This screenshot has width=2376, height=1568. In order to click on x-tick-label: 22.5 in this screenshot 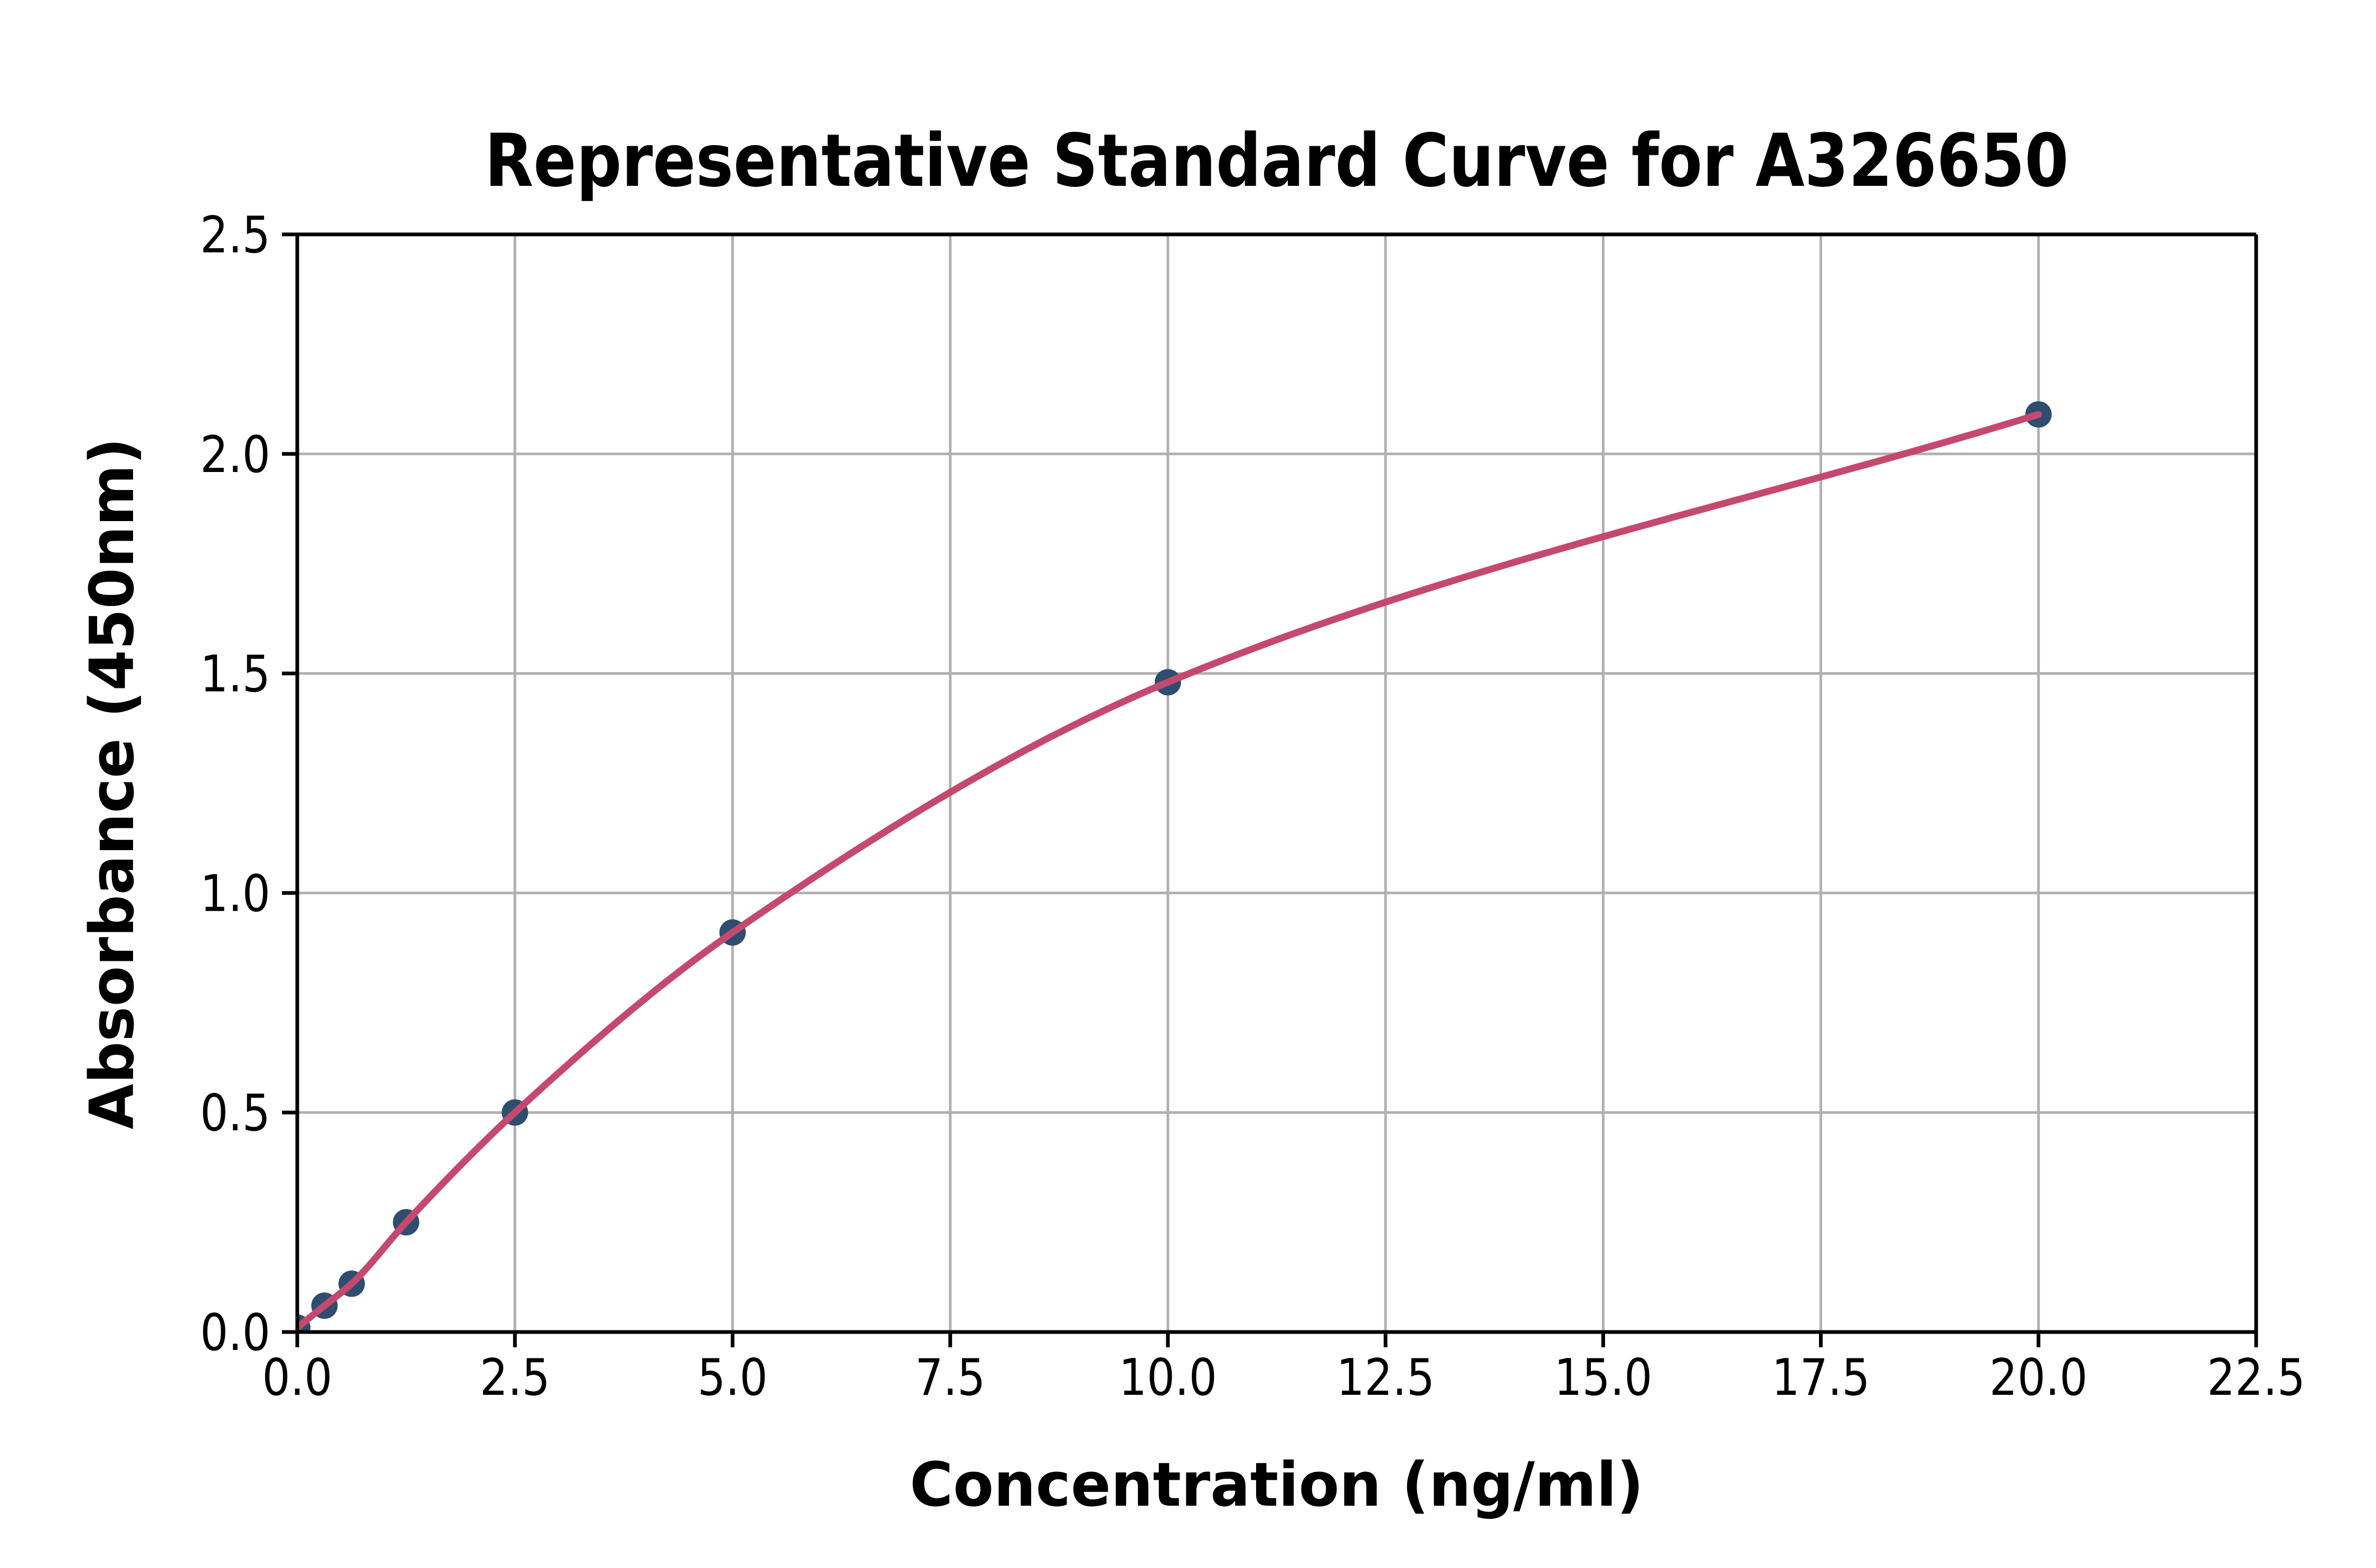, I will do `click(2256, 1378)`.